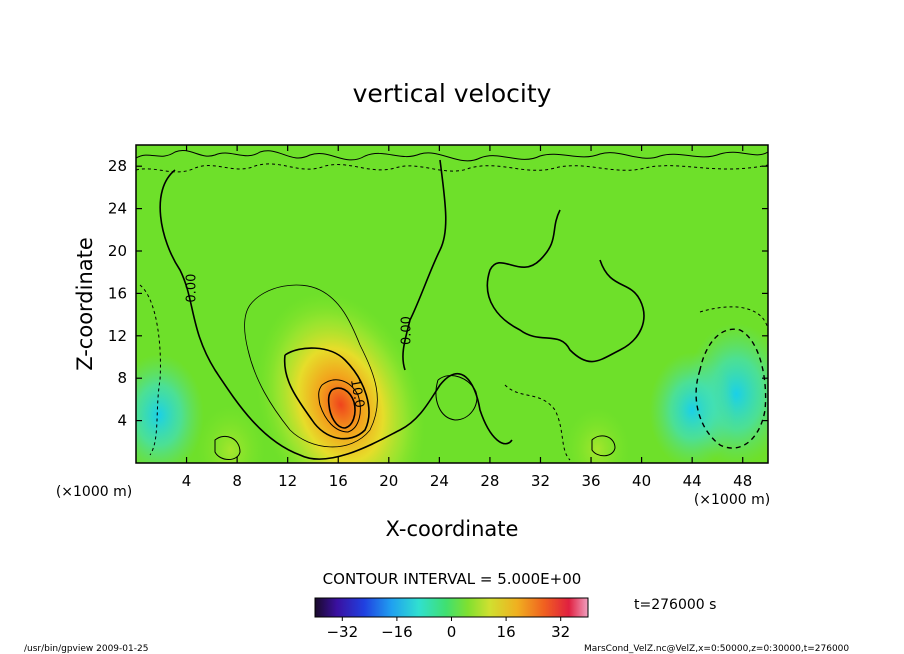  What do you see at coordinates (117, 251) in the screenshot?
I see `y-tick-label: 20` at bounding box center [117, 251].